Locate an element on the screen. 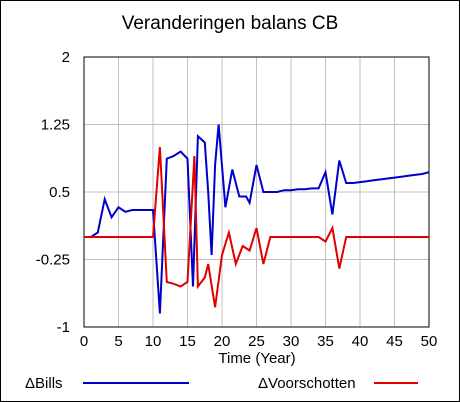  x-tick-label: 50 is located at coordinates (429, 341).